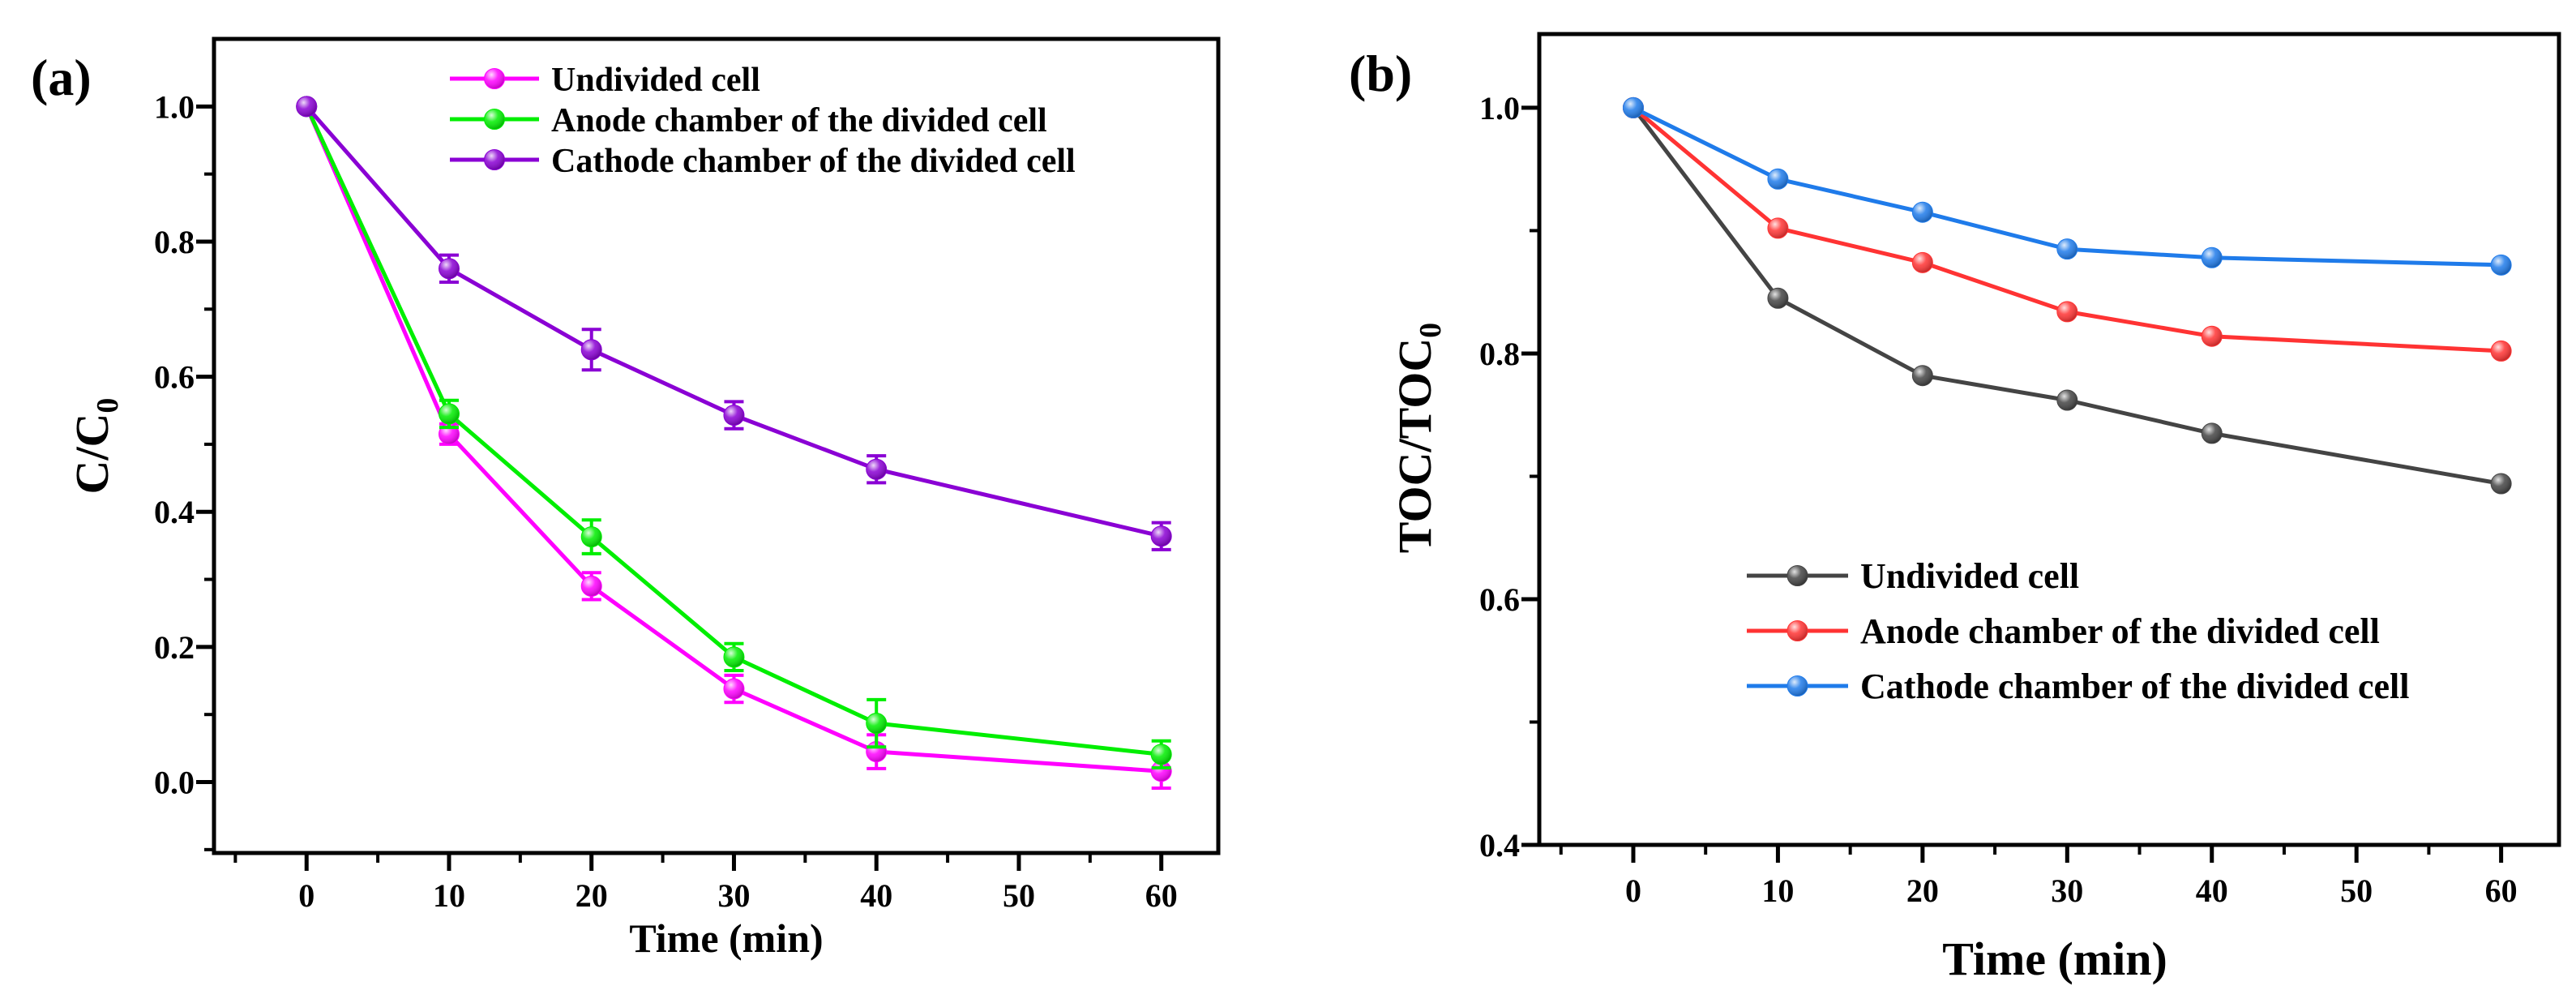 The height and width of the screenshot is (1003, 2576). What do you see at coordinates (2501, 891) in the screenshot?
I see `x-tick-label-b: 60` at bounding box center [2501, 891].